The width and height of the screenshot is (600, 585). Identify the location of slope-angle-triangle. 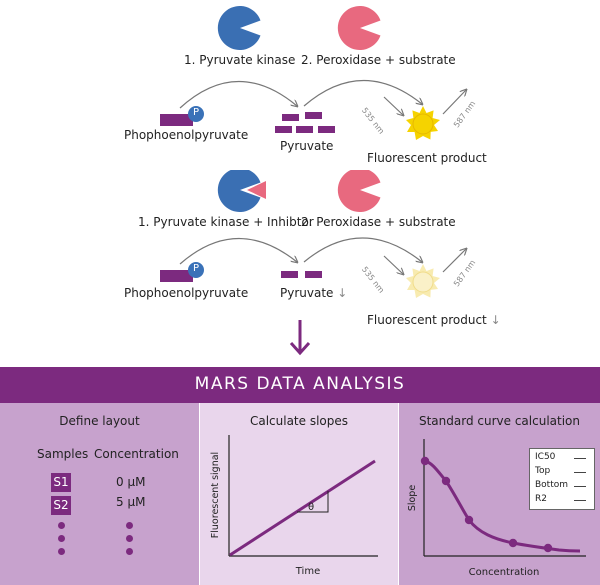
(313, 502).